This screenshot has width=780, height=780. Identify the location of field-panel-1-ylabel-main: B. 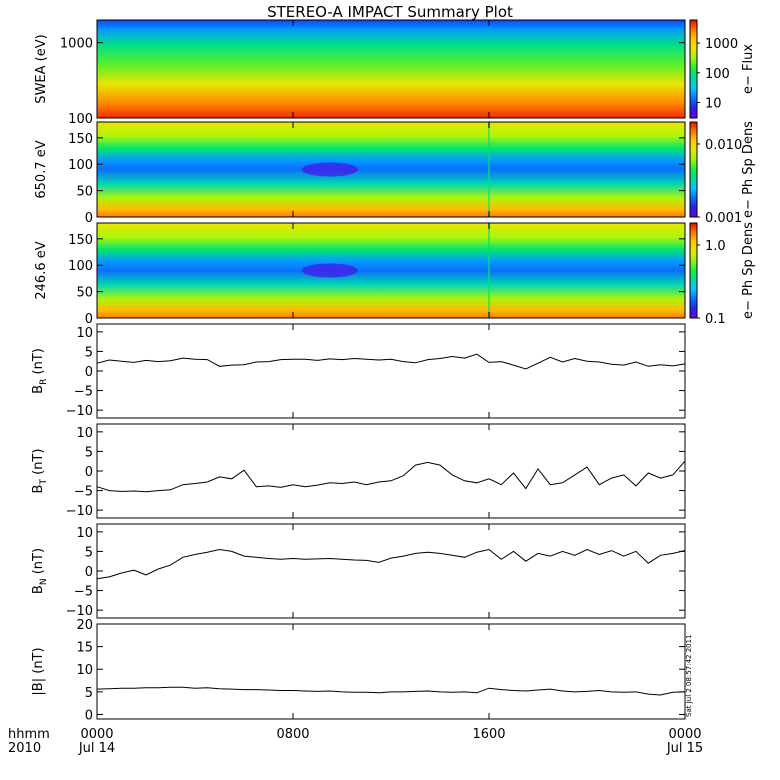
(38, 389).